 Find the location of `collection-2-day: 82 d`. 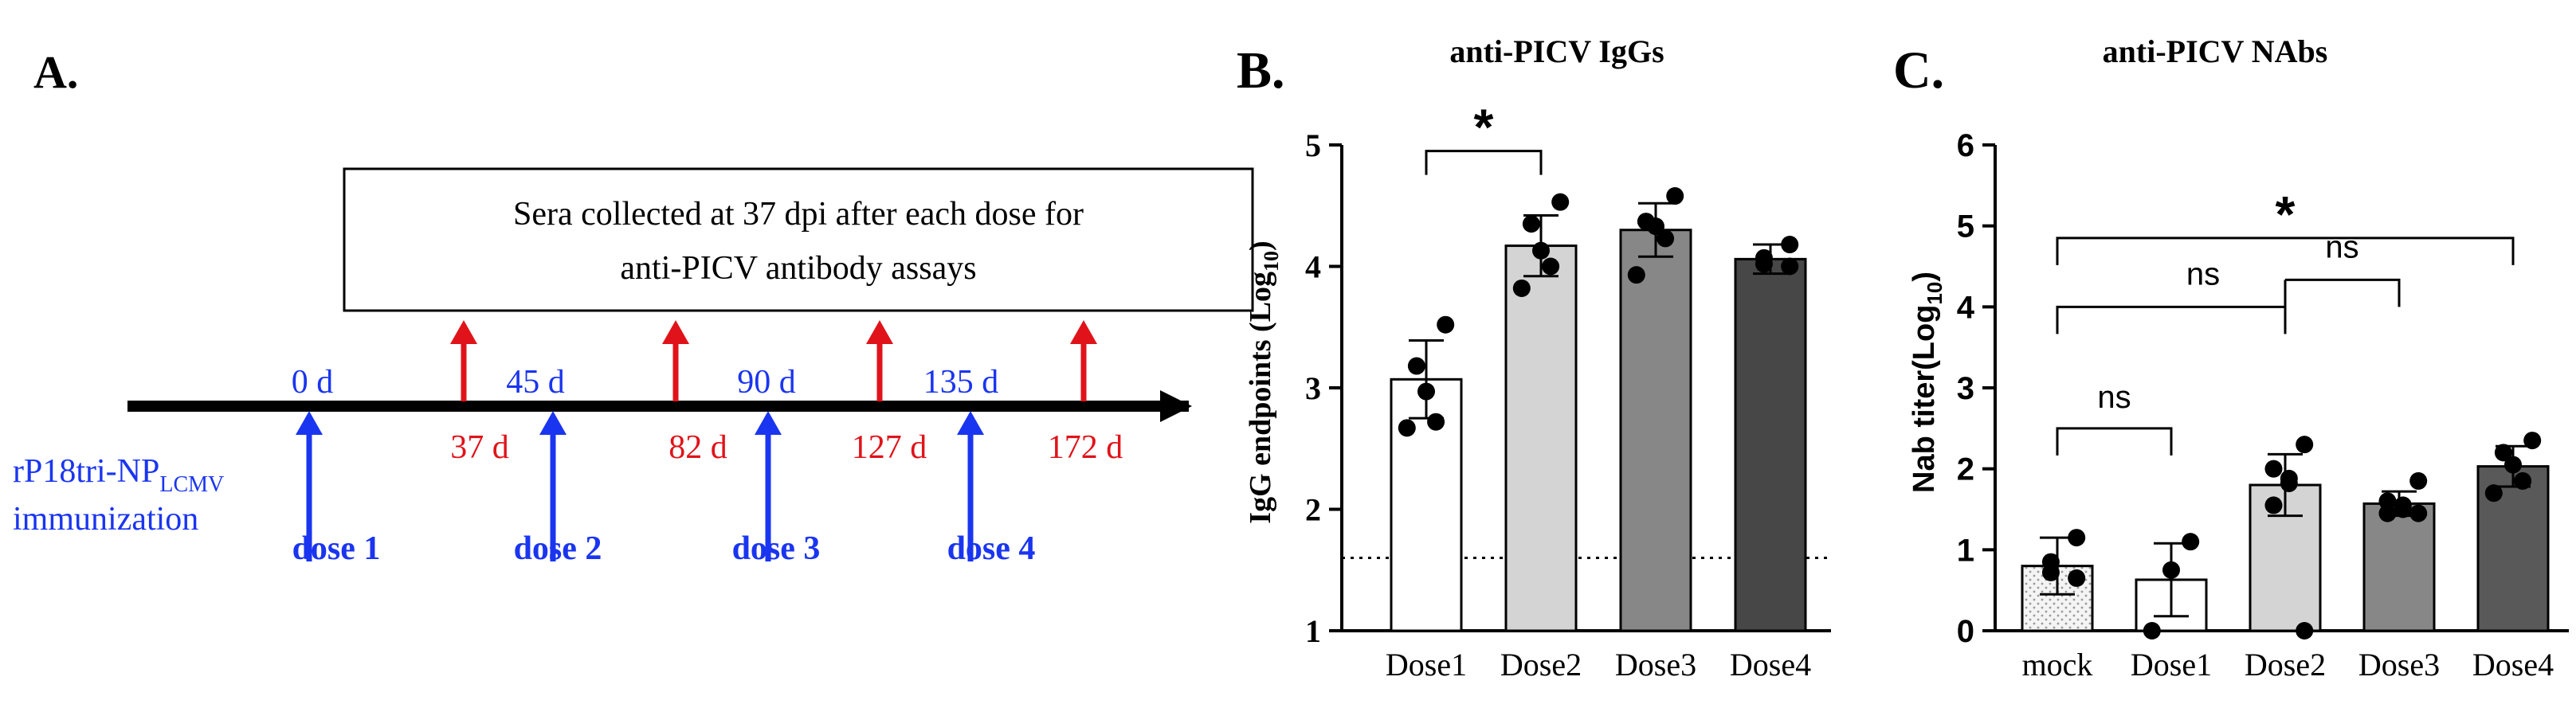

collection-2-day: 82 d is located at coordinates (698, 447).